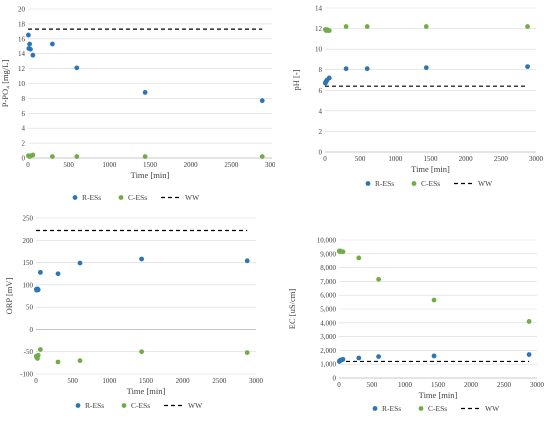  Describe the element at coordinates (421, 408) in the screenshot. I see `legend-c-es-marker` at that location.